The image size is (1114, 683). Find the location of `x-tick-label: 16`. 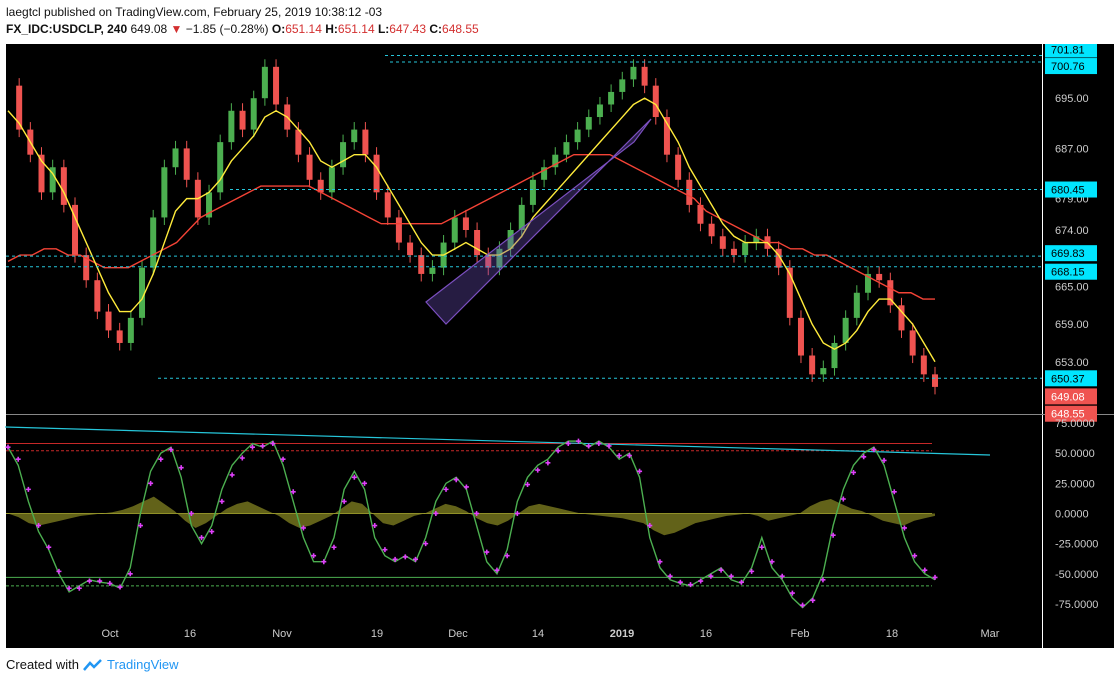

x-tick-label: 16 is located at coordinates (706, 634).